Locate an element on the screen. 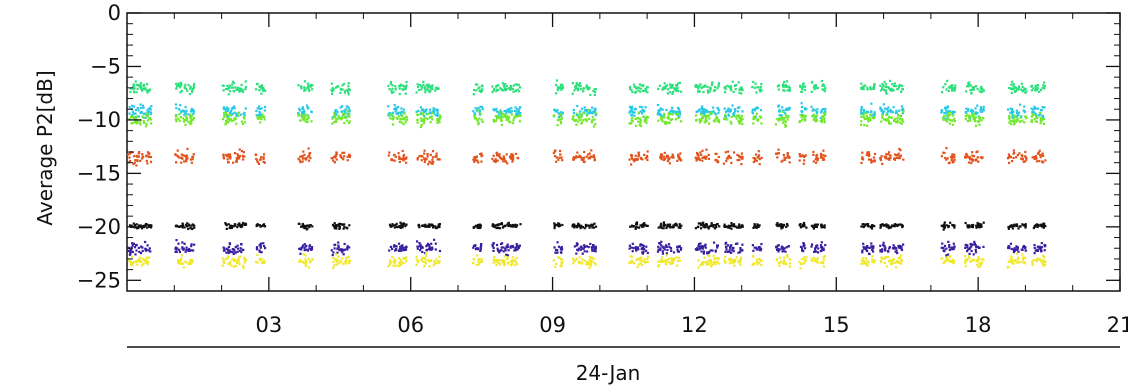 The width and height of the screenshot is (1128, 389). y-tick-label: −15 is located at coordinates (99, 173).